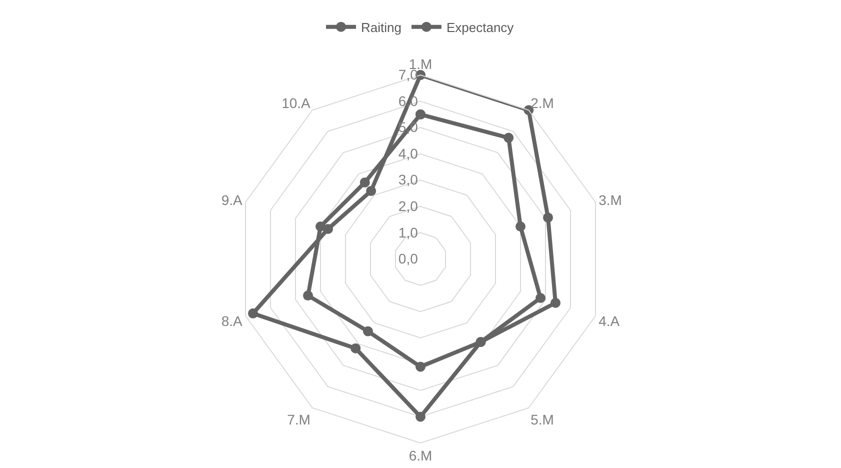 This screenshot has height=468, width=841. Describe the element at coordinates (232, 200) in the screenshot. I see `spoke-label: 9.A` at that location.